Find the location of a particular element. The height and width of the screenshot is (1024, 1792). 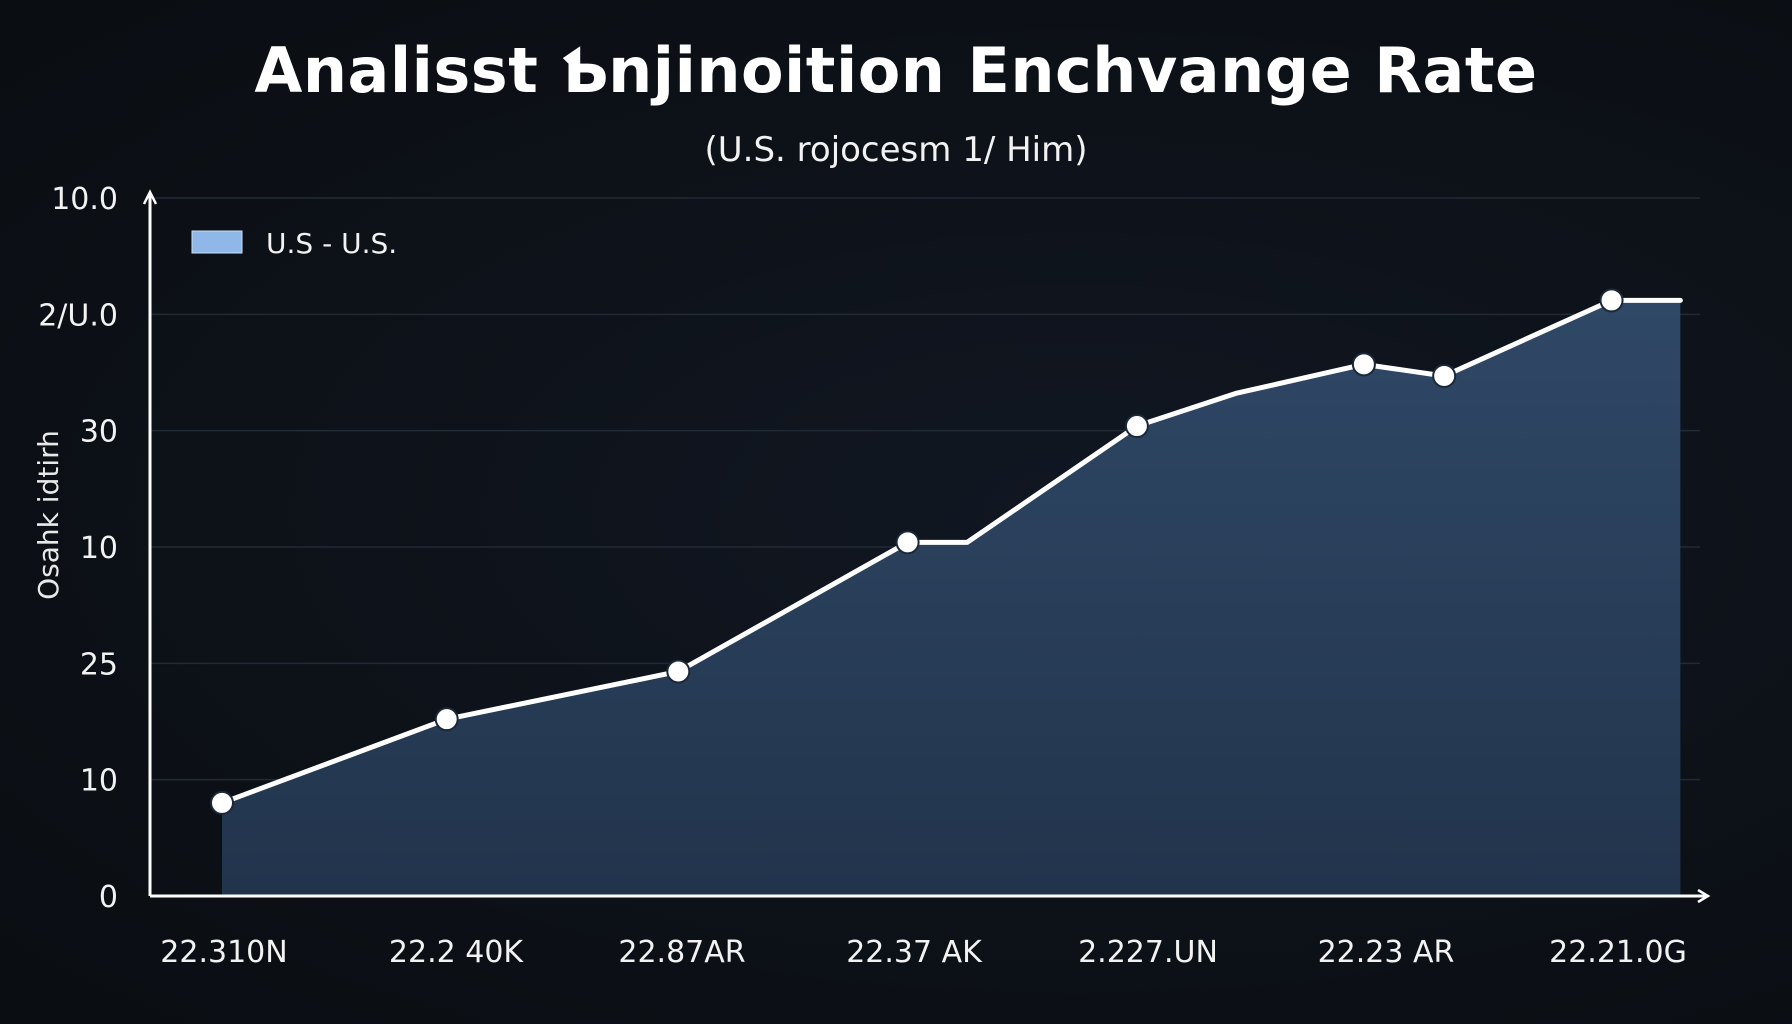

y-tick-label: 10.0 is located at coordinates (84, 199).